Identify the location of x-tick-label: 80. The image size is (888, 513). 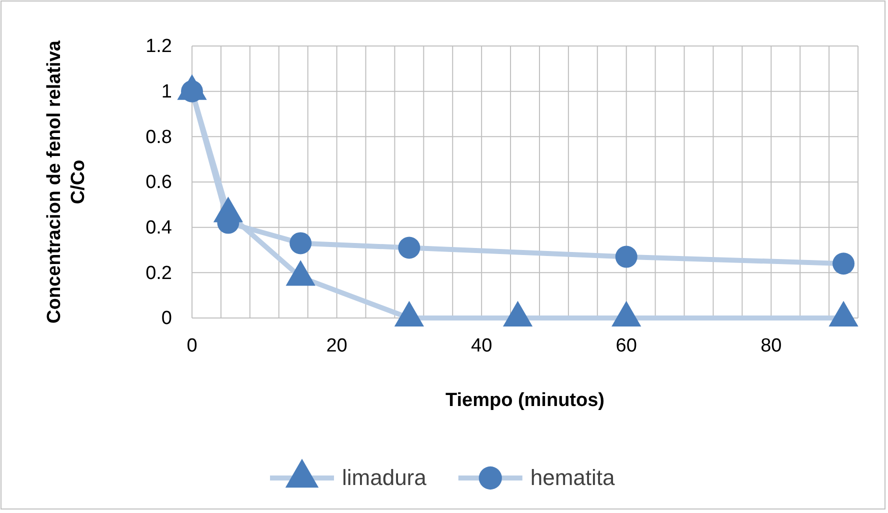
(771, 345).